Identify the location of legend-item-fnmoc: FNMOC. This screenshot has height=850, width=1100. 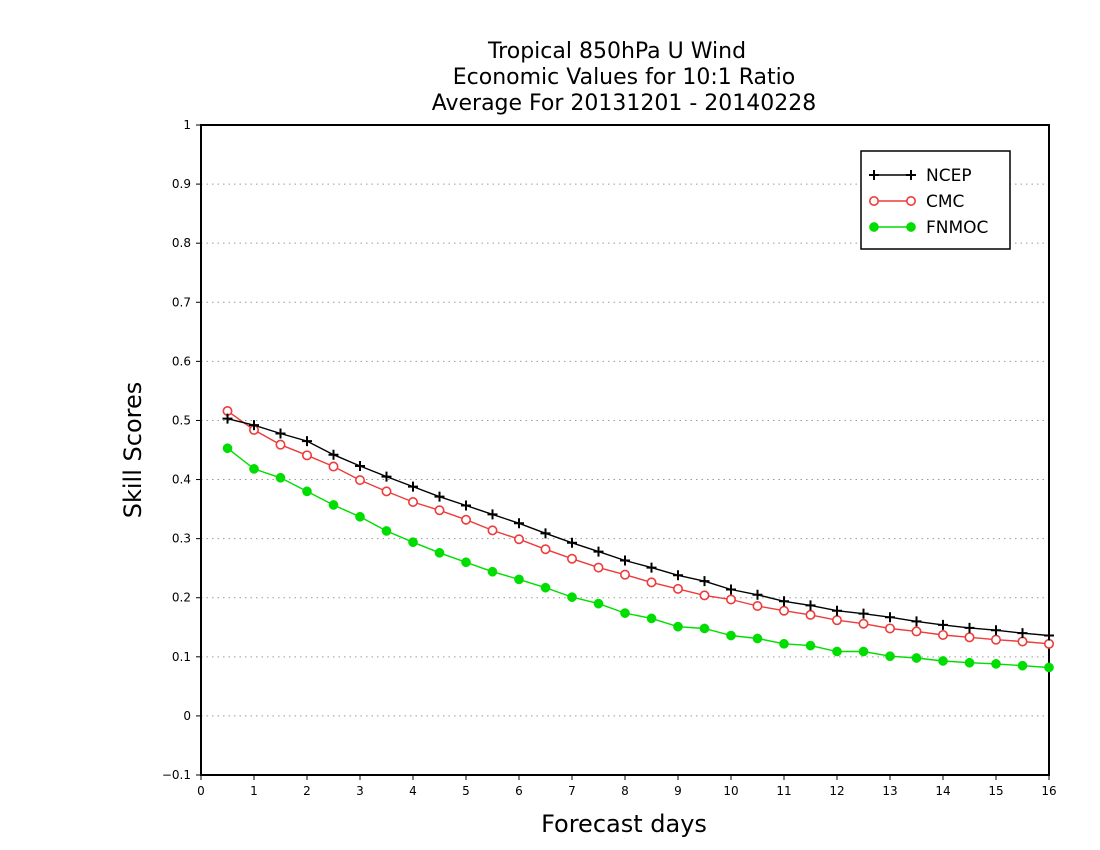
(928, 228).